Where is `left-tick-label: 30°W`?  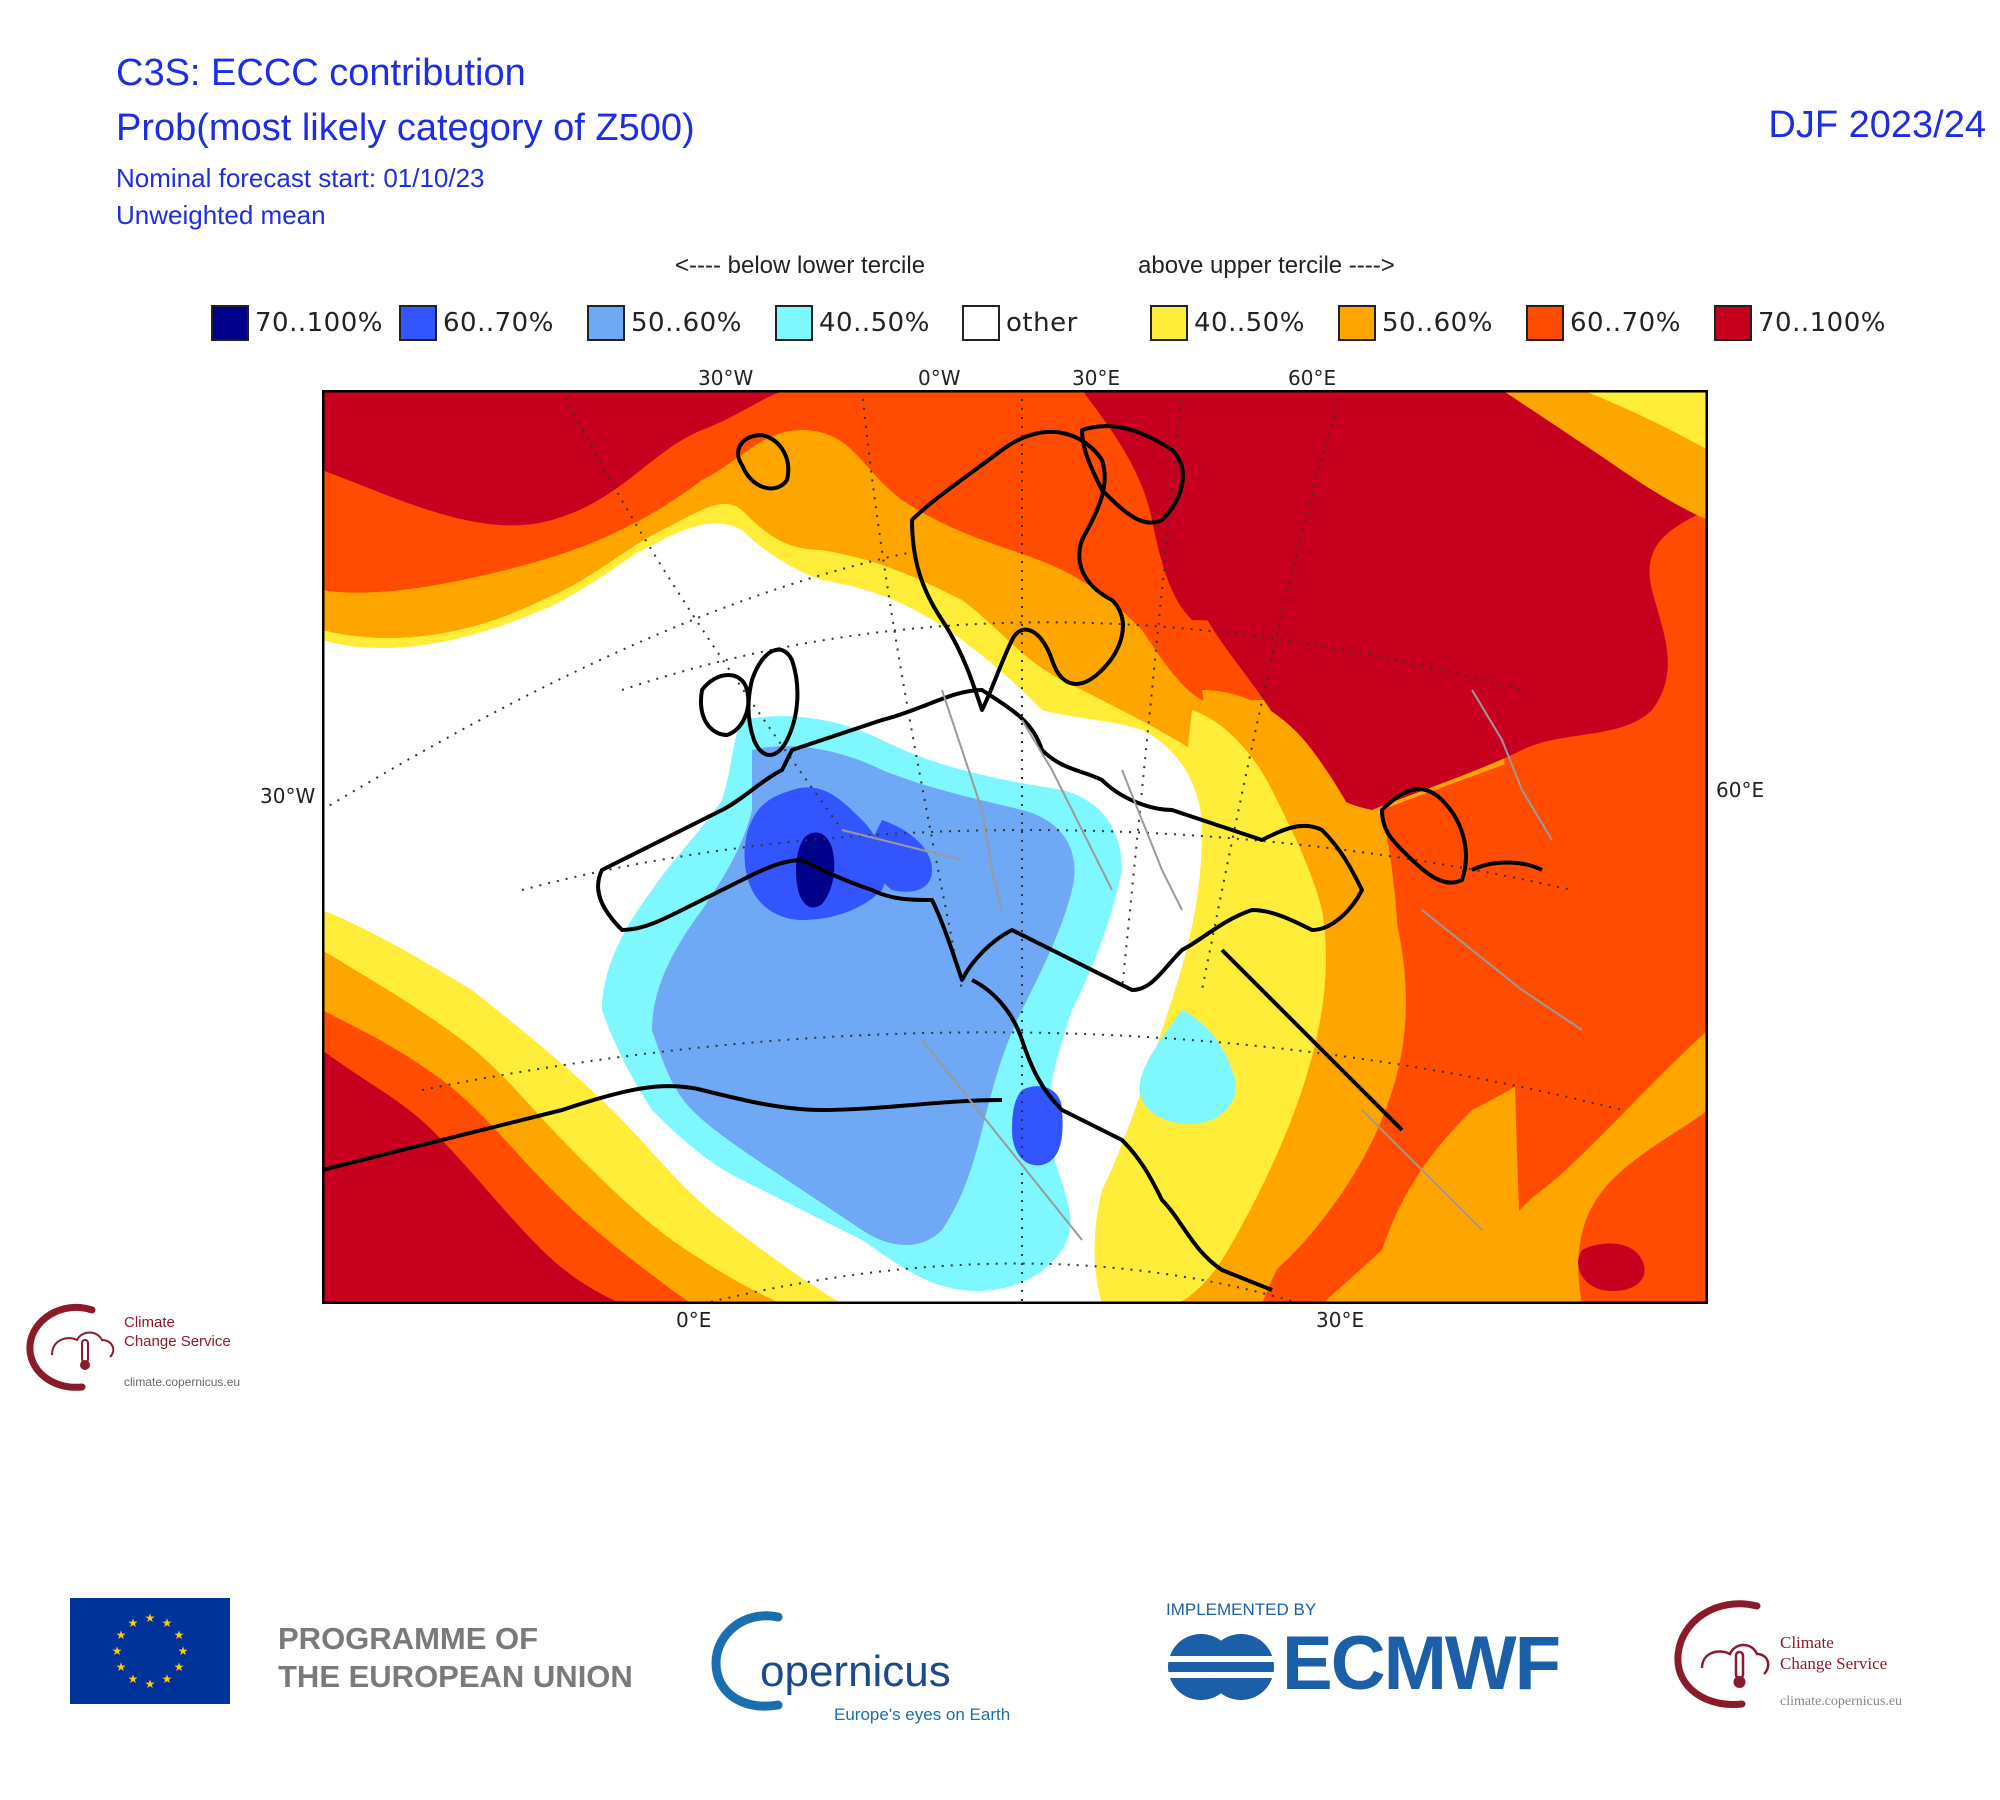
left-tick-label: 30°W is located at coordinates (288, 796).